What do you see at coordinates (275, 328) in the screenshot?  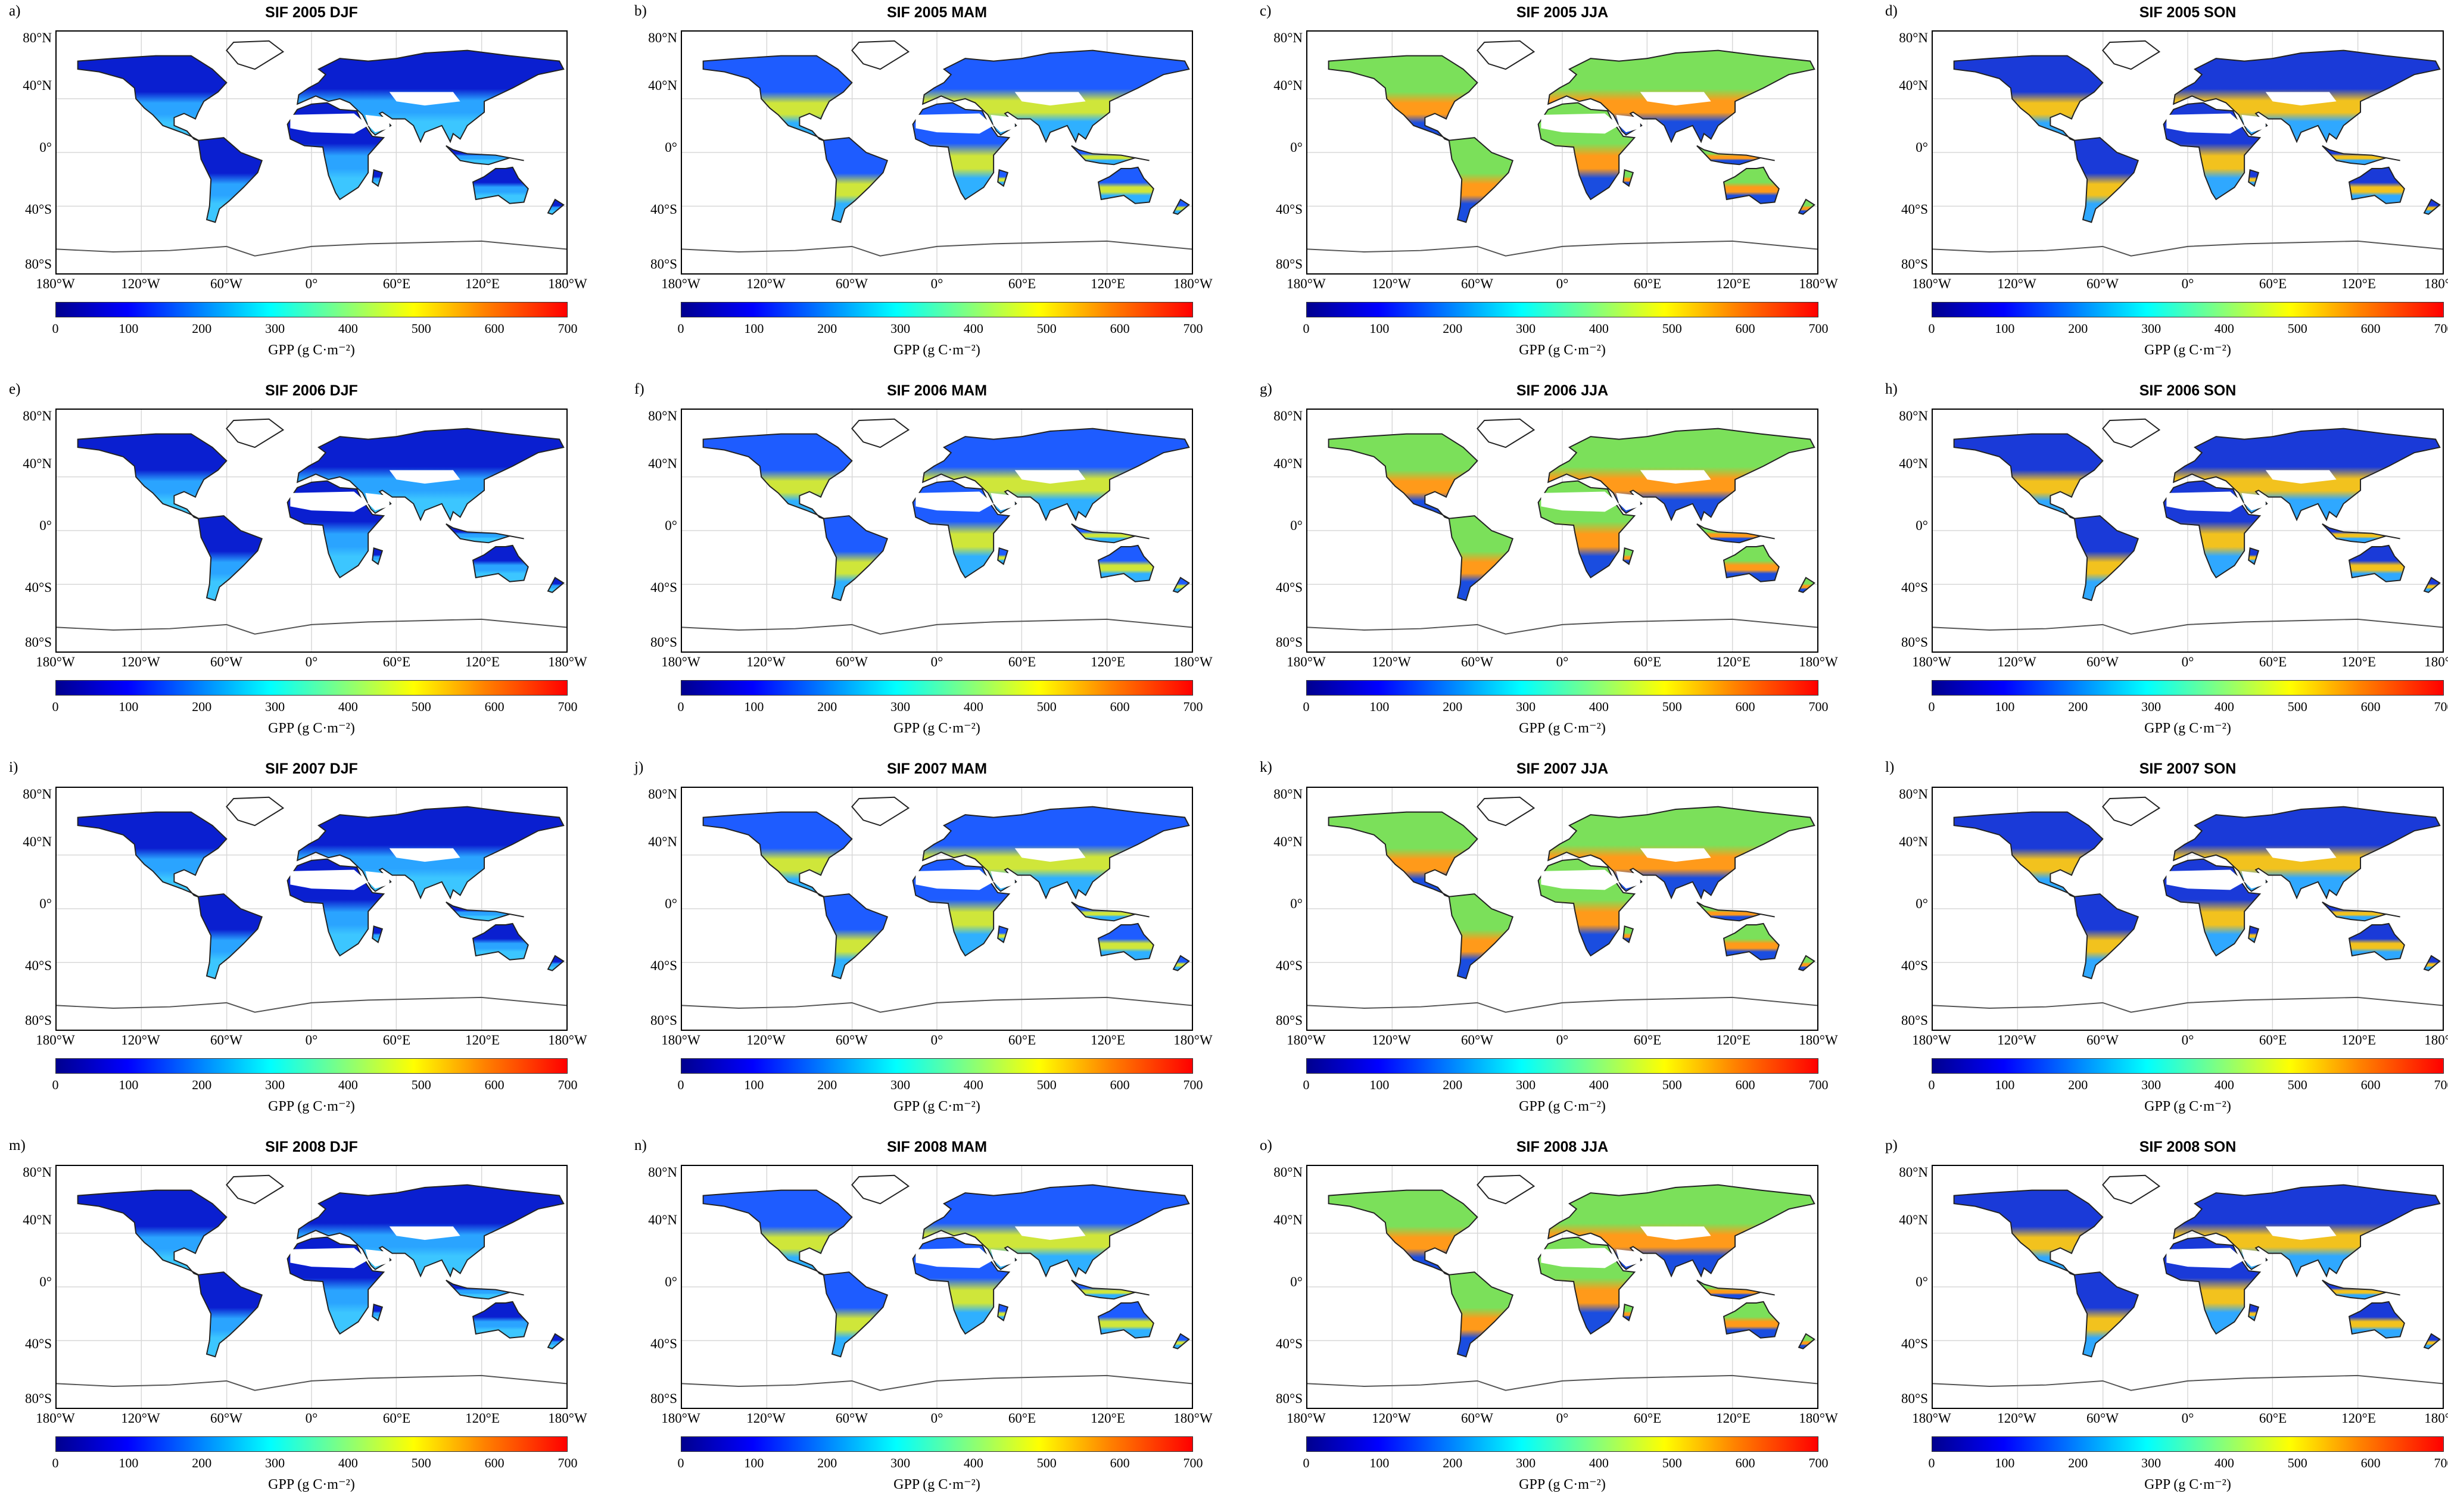 I see `colorbar-tick-label: 300` at bounding box center [275, 328].